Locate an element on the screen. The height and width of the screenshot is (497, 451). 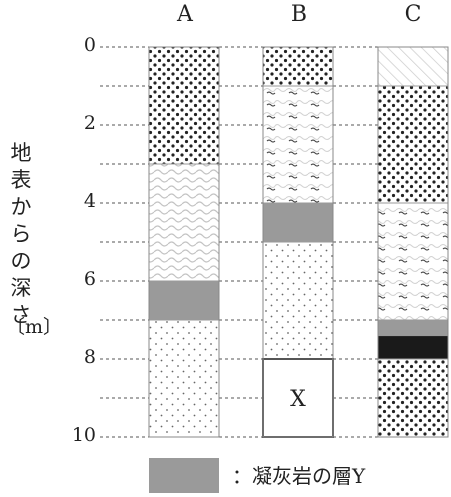
depth-label-char: ら is located at coordinates (21, 234).